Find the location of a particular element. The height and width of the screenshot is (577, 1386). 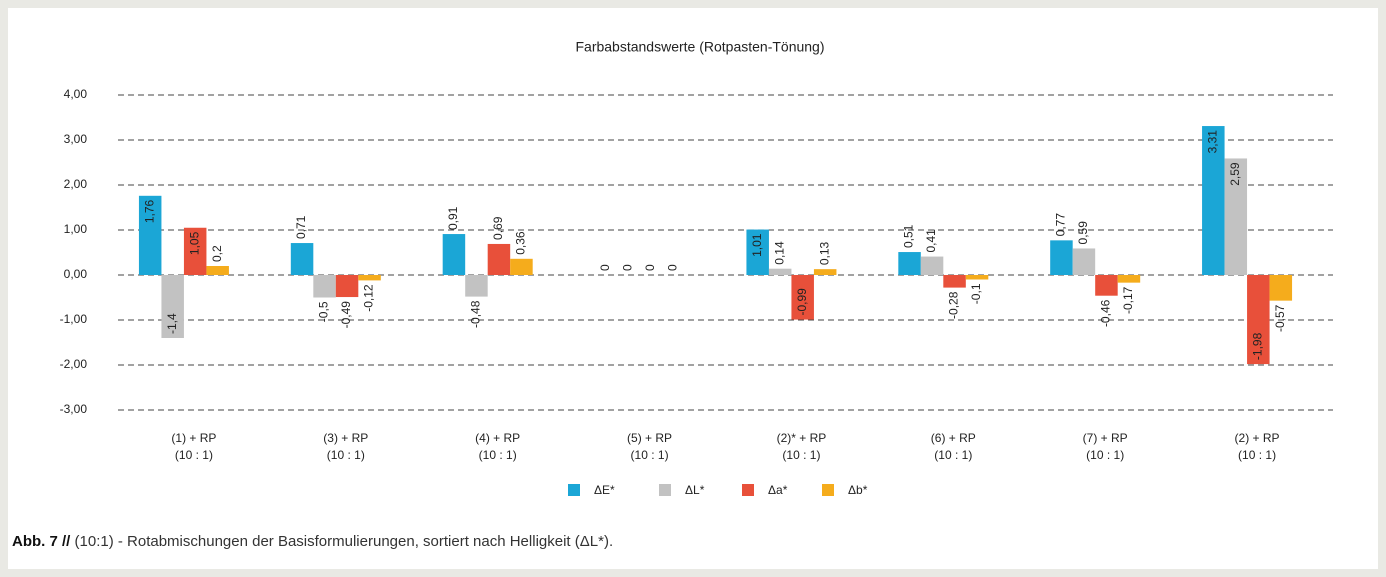

value-label: -0,48 is located at coordinates (476, 314).